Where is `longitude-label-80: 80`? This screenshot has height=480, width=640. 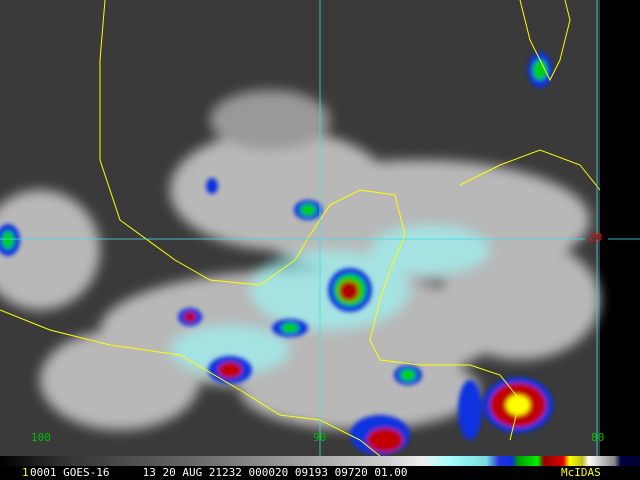
longitude-label-80: 80 is located at coordinates (598, 437).